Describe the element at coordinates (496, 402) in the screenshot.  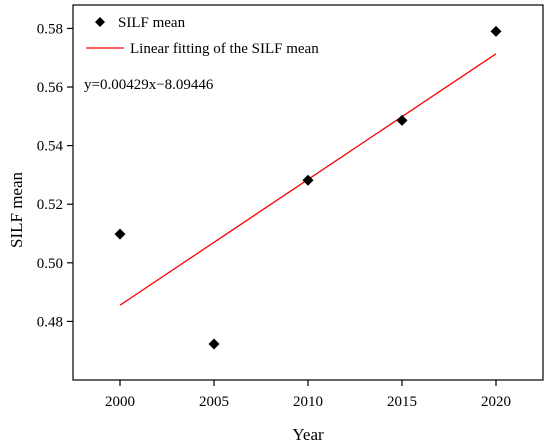
I see `x-tick-label: 2020` at that location.